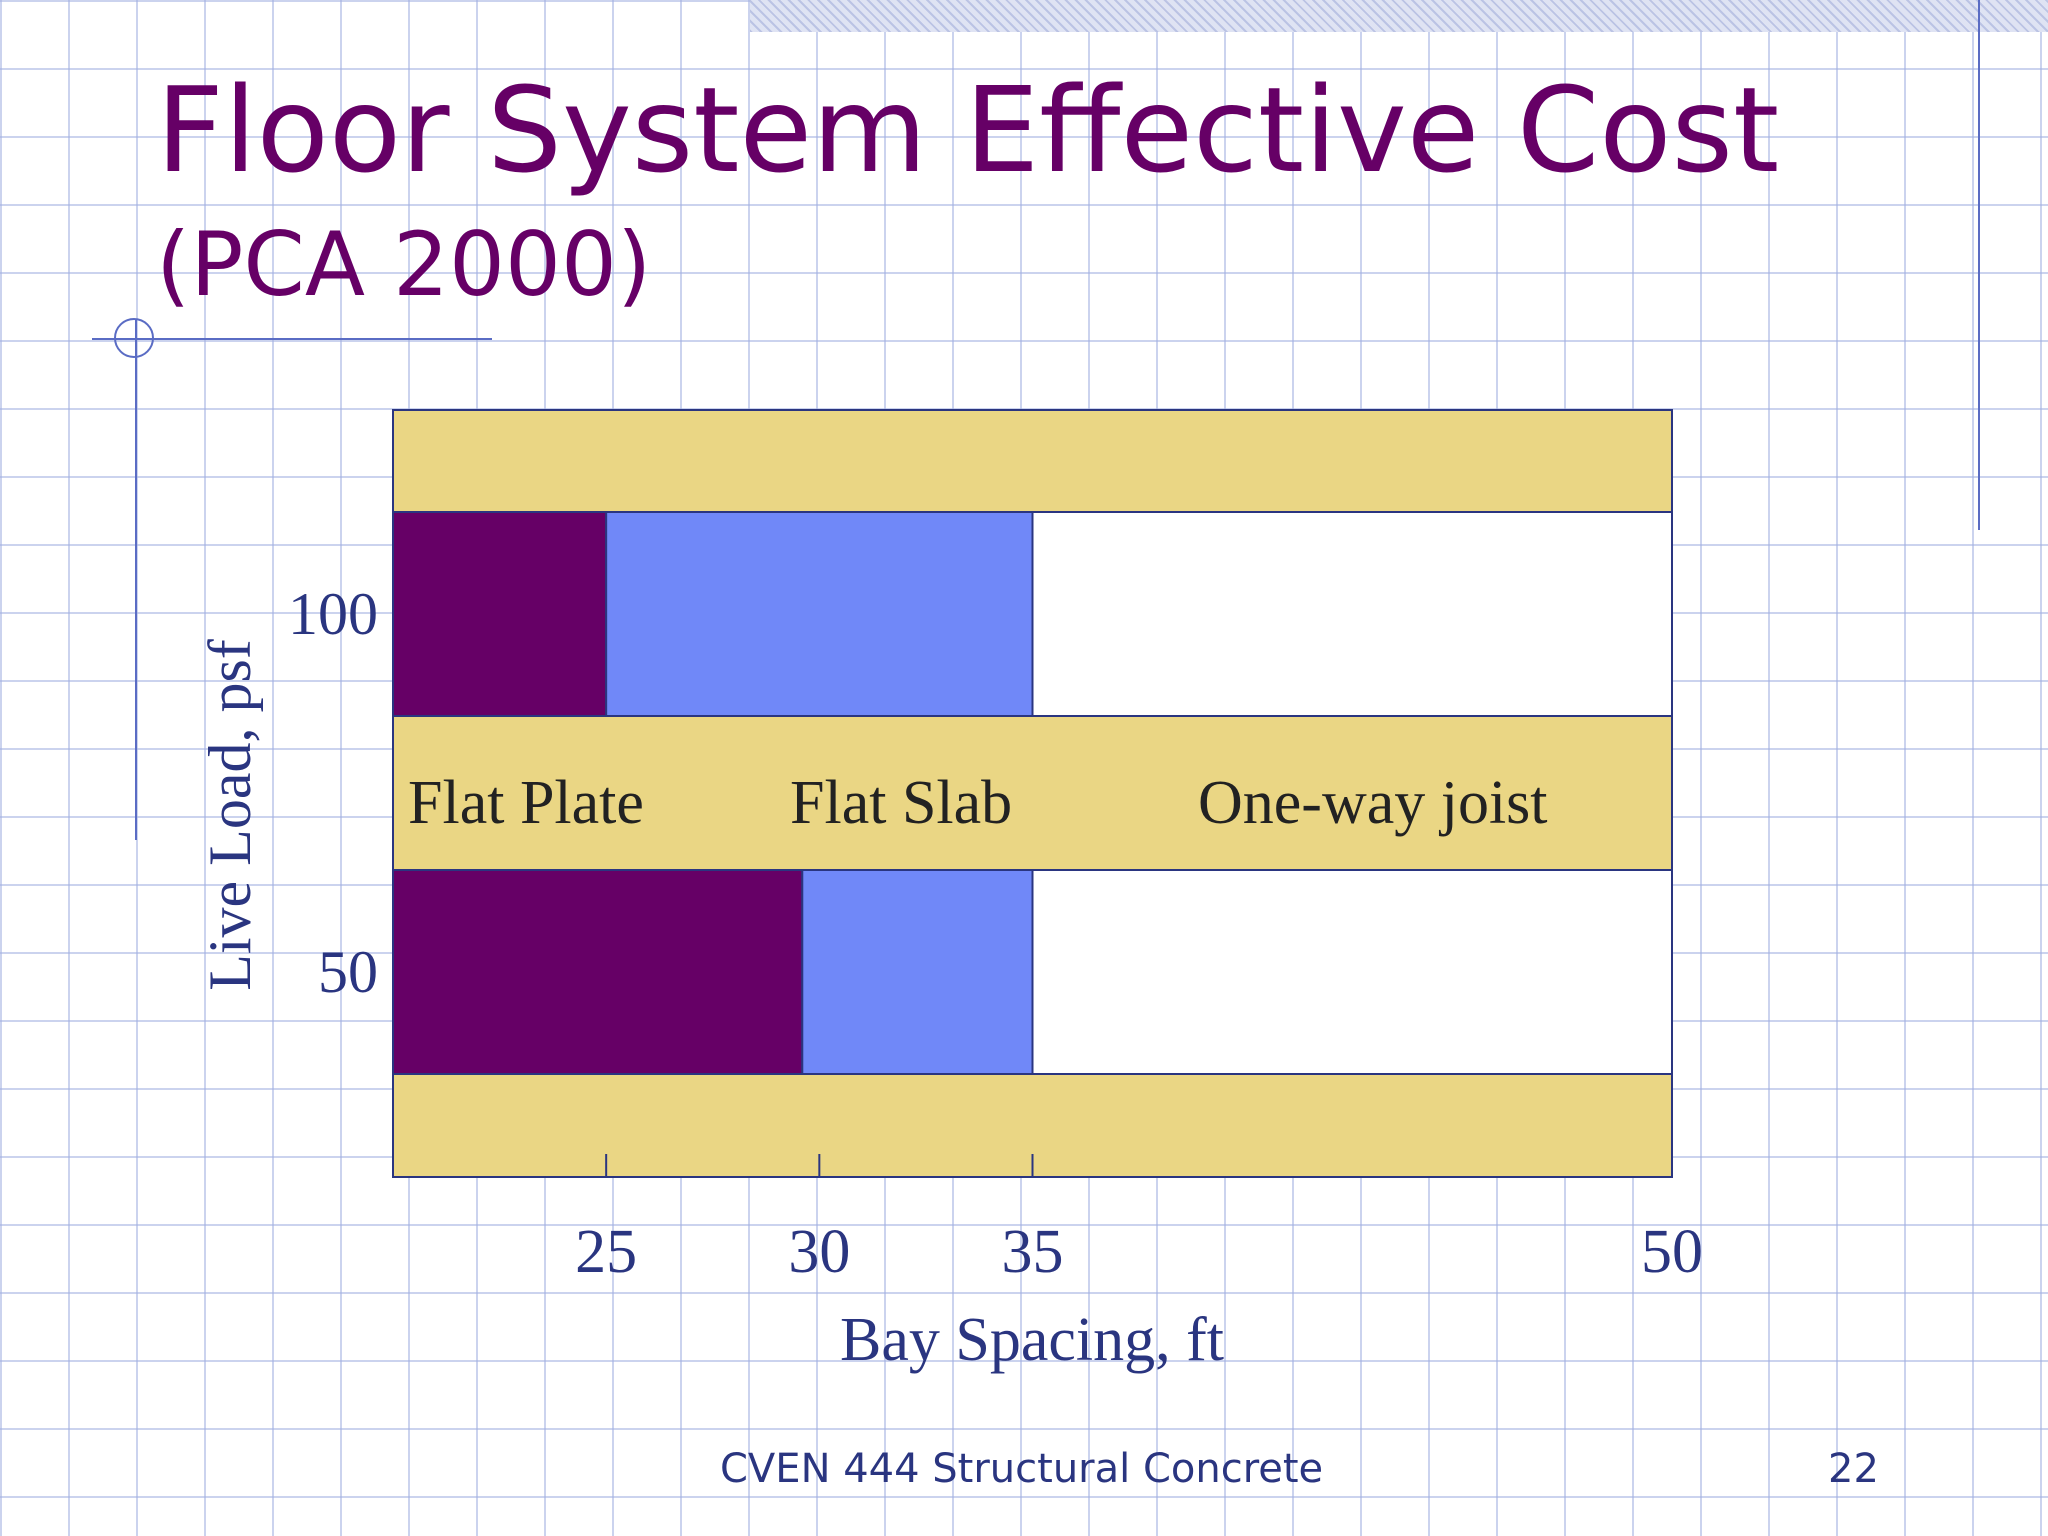  Describe the element at coordinates (968, 130) in the screenshot. I see `slide-title: Floor System Effective Cost` at that location.